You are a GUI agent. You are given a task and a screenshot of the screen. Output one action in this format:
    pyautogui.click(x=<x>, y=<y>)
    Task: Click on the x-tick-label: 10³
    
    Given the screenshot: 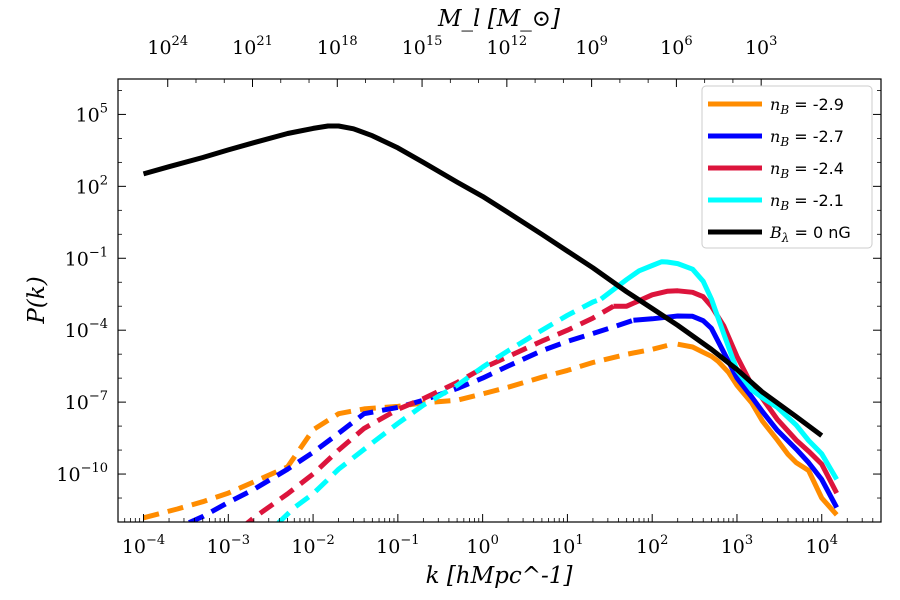 What is the action you would take?
    pyautogui.click(x=737, y=545)
    